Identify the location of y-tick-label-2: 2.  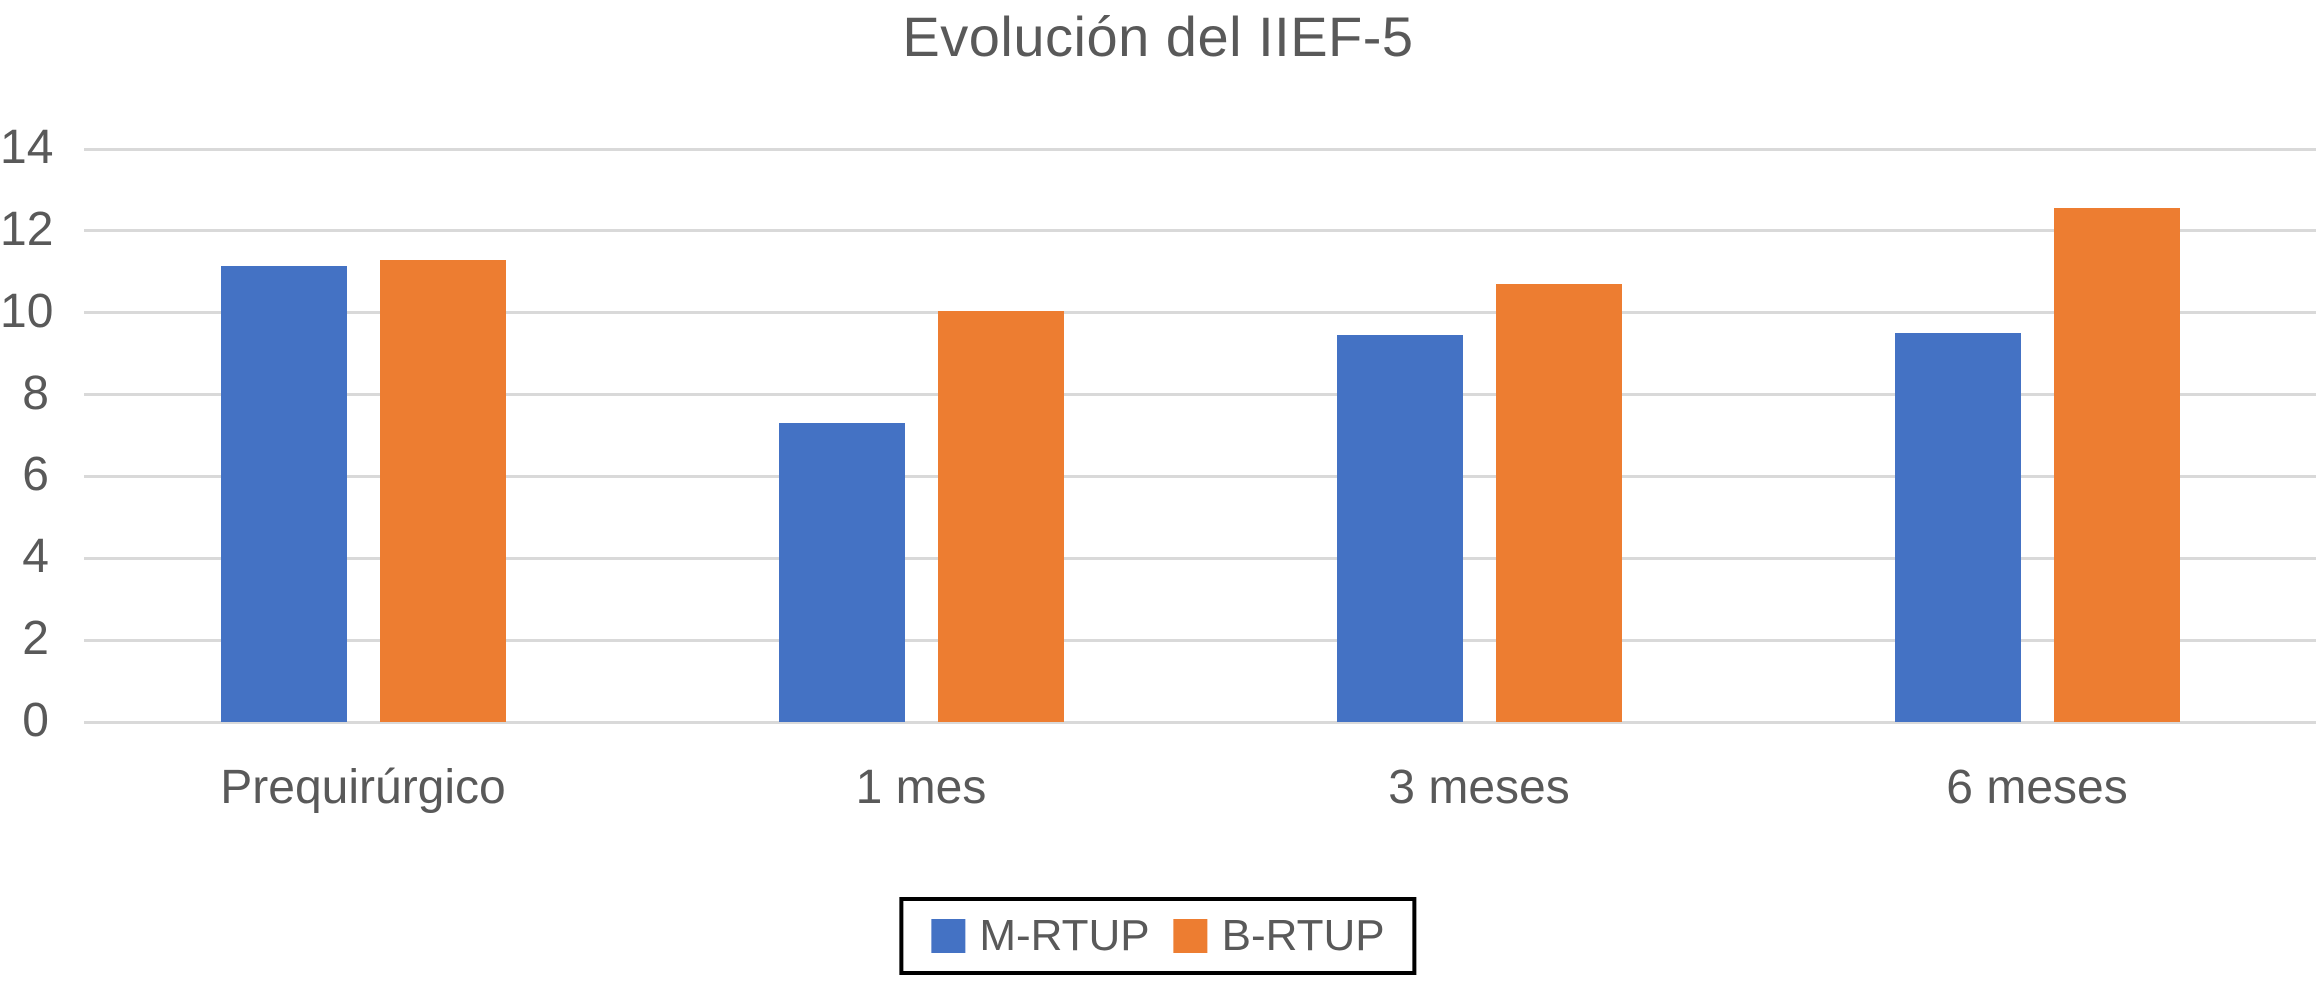
(35, 639).